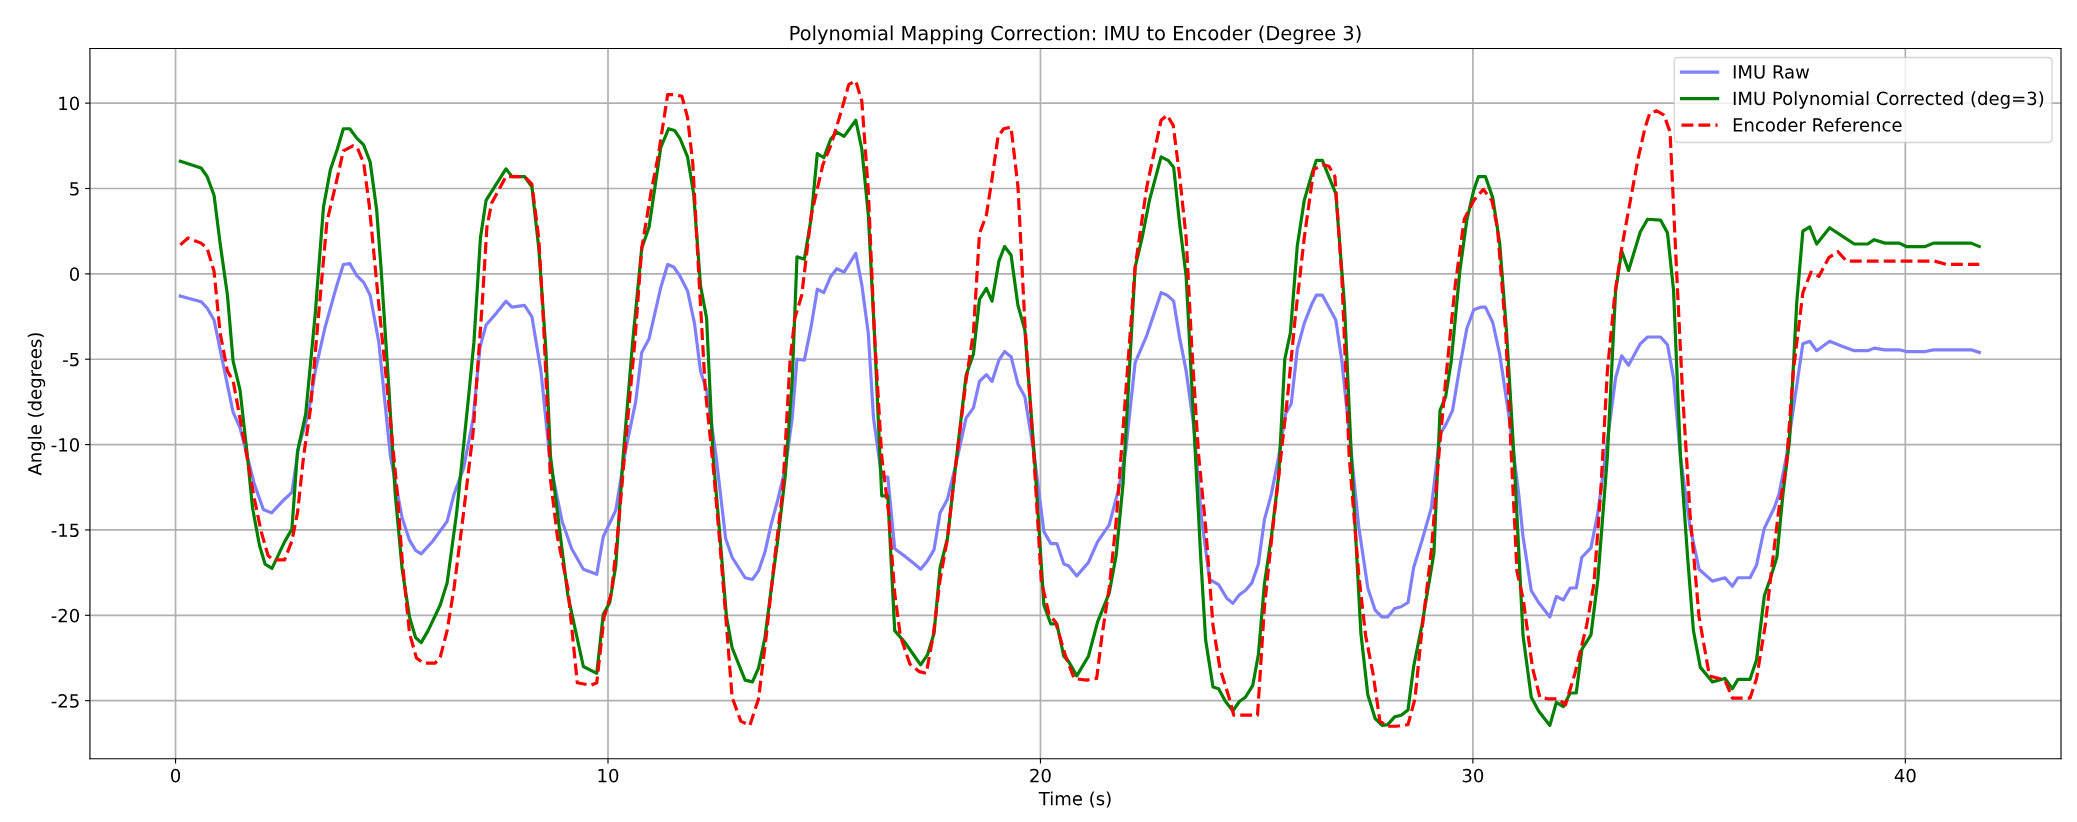  What do you see at coordinates (69, 103) in the screenshot?
I see `y-tick-label: 10` at bounding box center [69, 103].